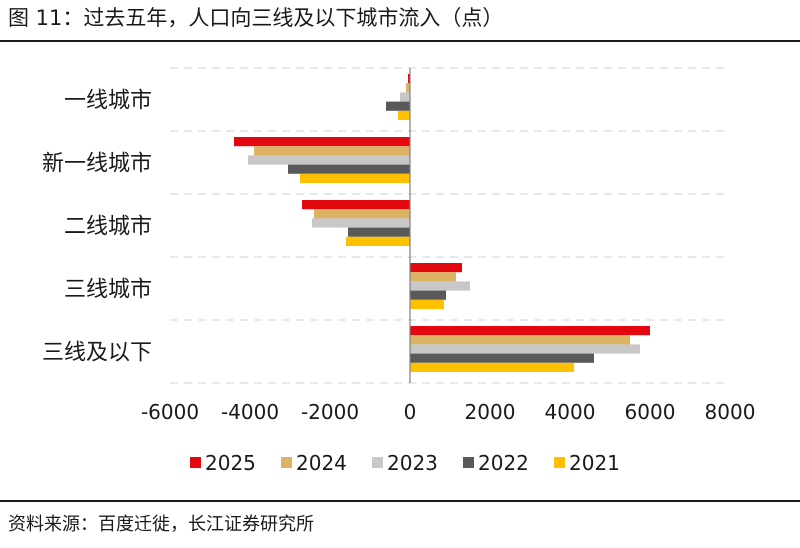 The width and height of the screenshot is (800, 548). What do you see at coordinates (730, 412) in the screenshot?
I see `x-tick-label: 8000` at bounding box center [730, 412].